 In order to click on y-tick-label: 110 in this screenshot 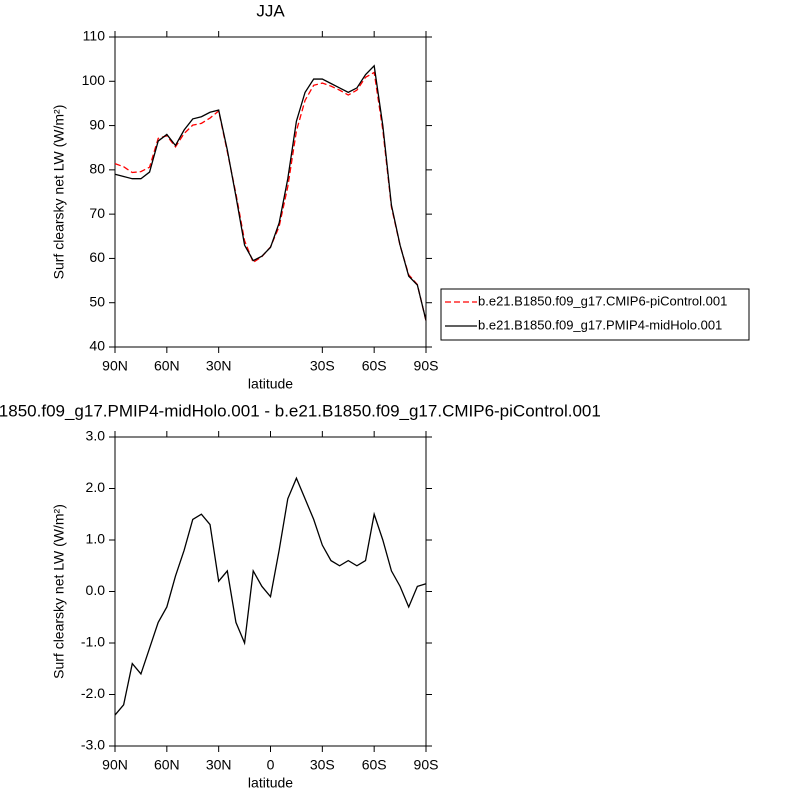, I will do `click(94, 36)`.